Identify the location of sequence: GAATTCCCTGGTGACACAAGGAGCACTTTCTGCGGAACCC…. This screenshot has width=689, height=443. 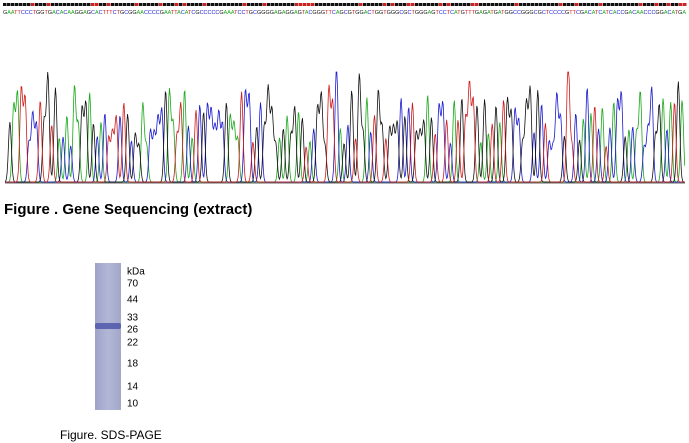
(344, 13).